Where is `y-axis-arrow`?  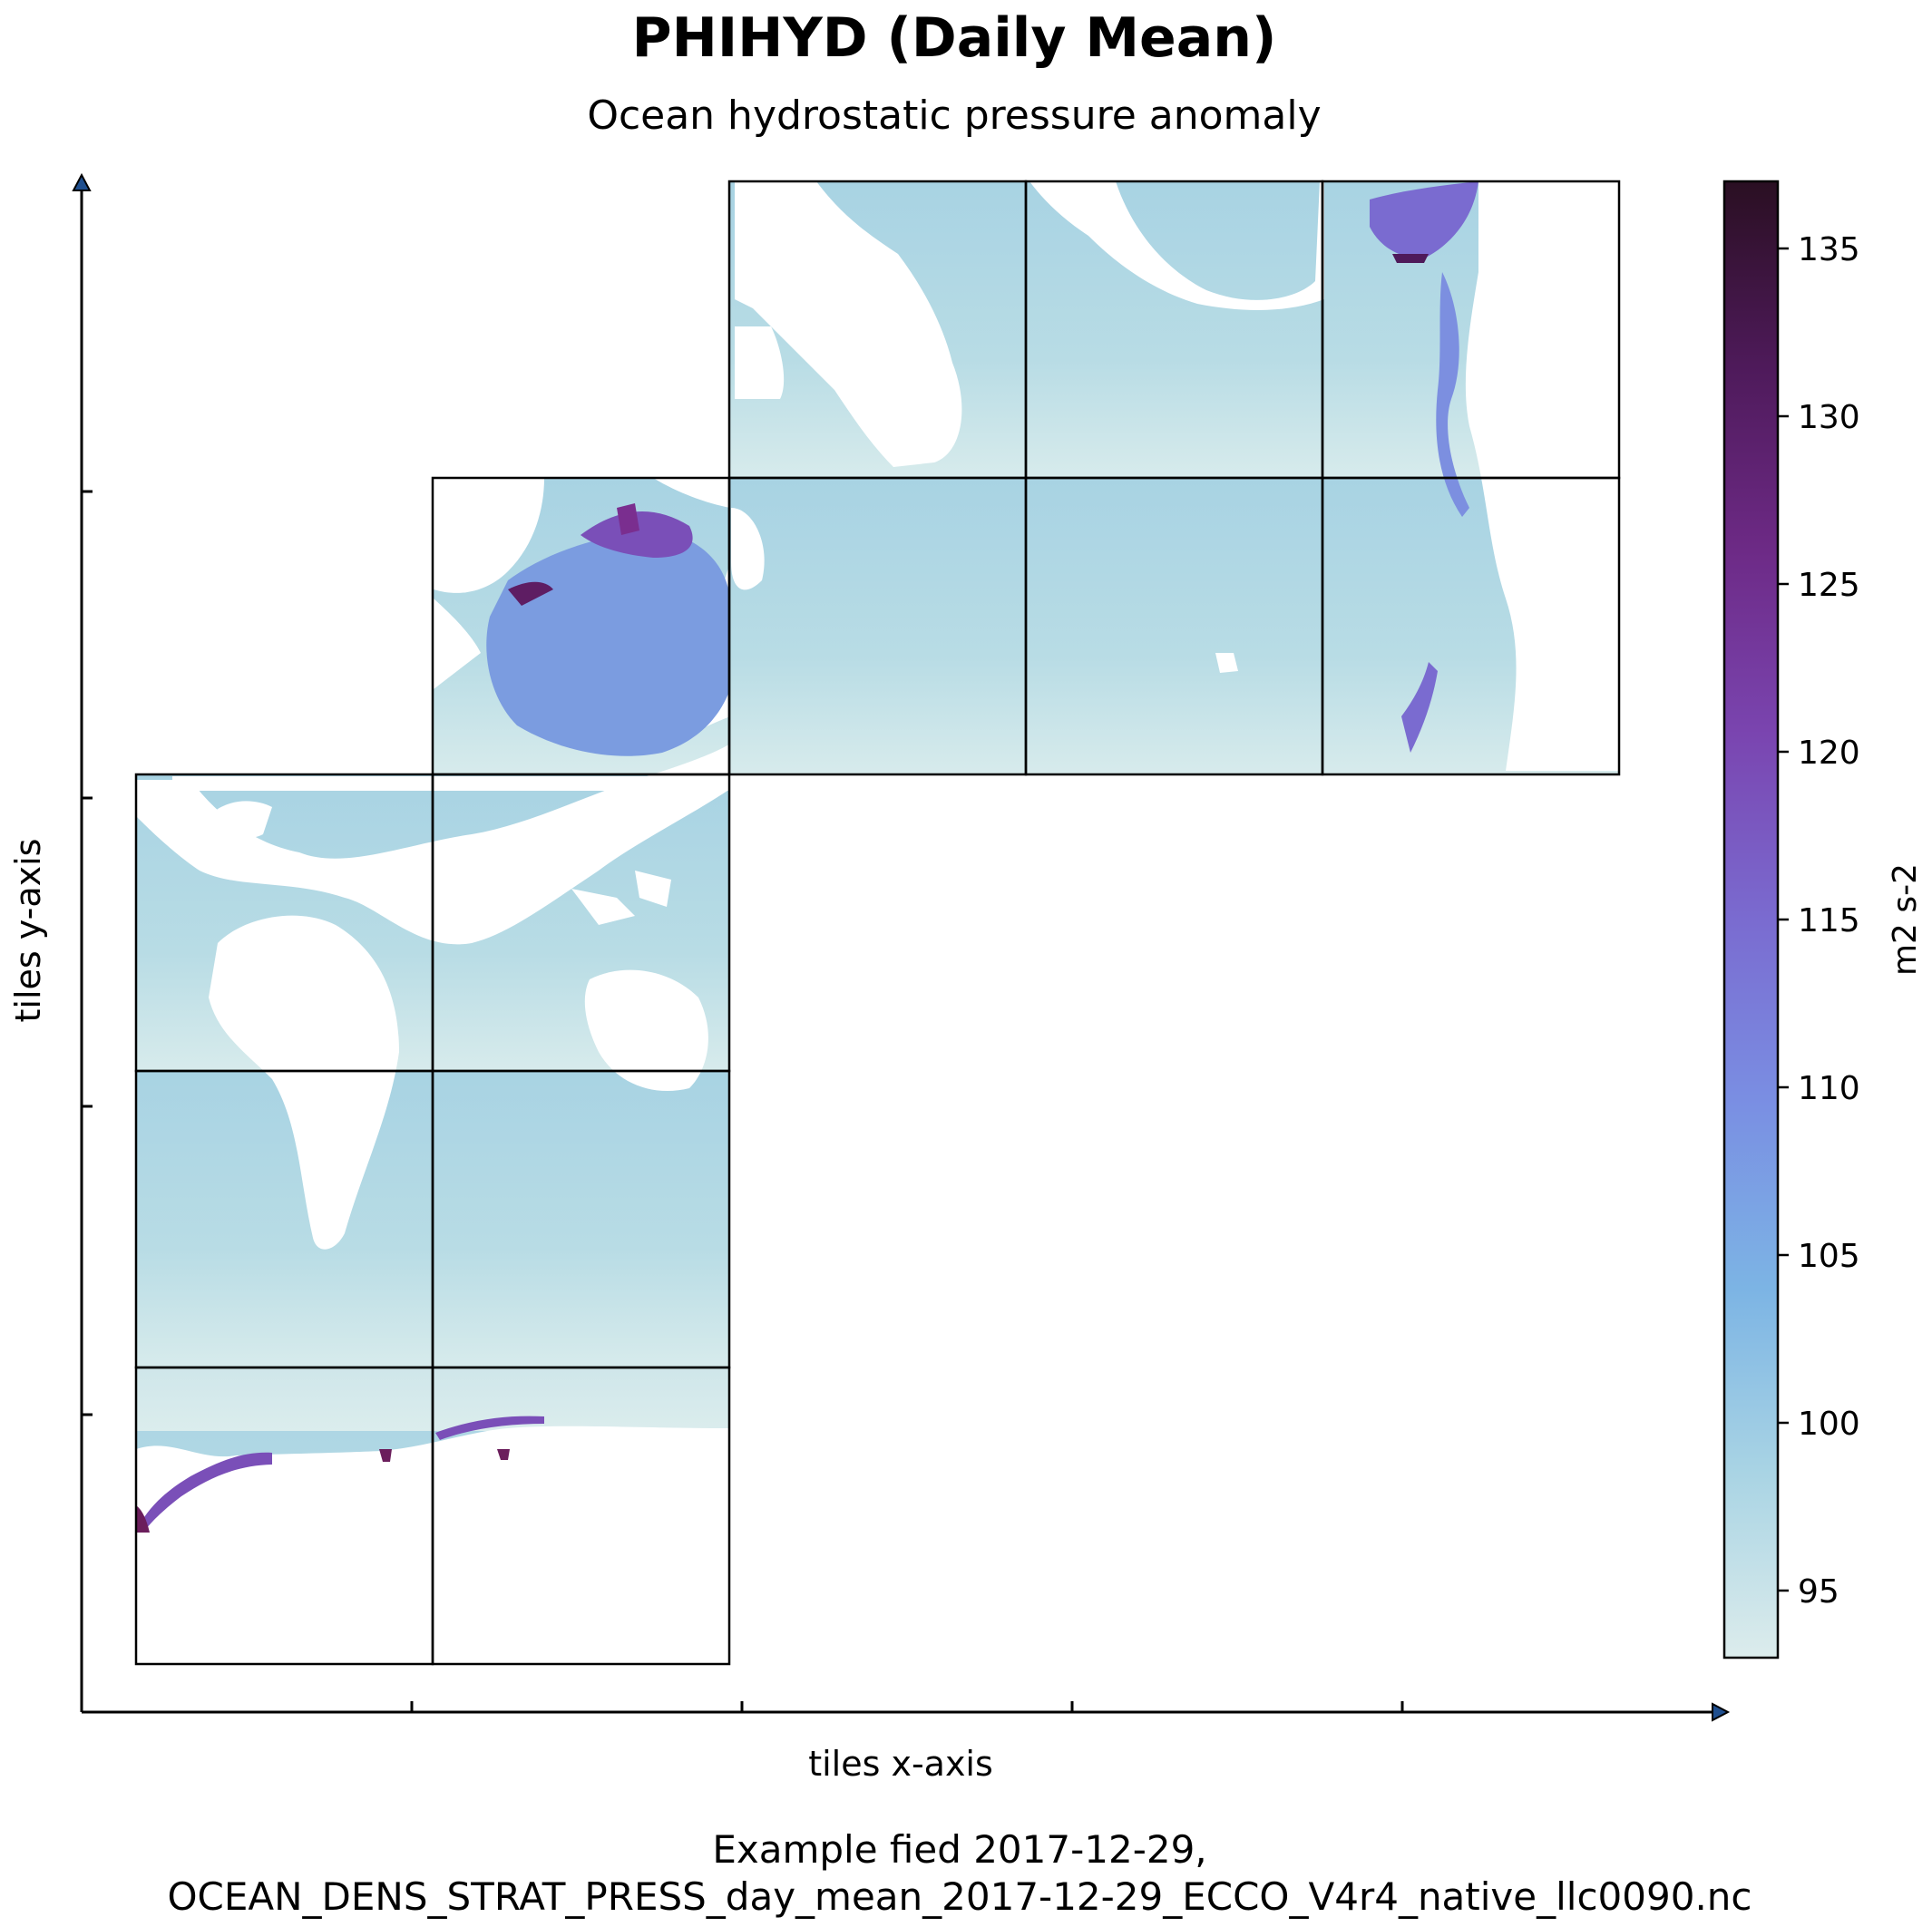
y-axis-arrow is located at coordinates (81, 182).